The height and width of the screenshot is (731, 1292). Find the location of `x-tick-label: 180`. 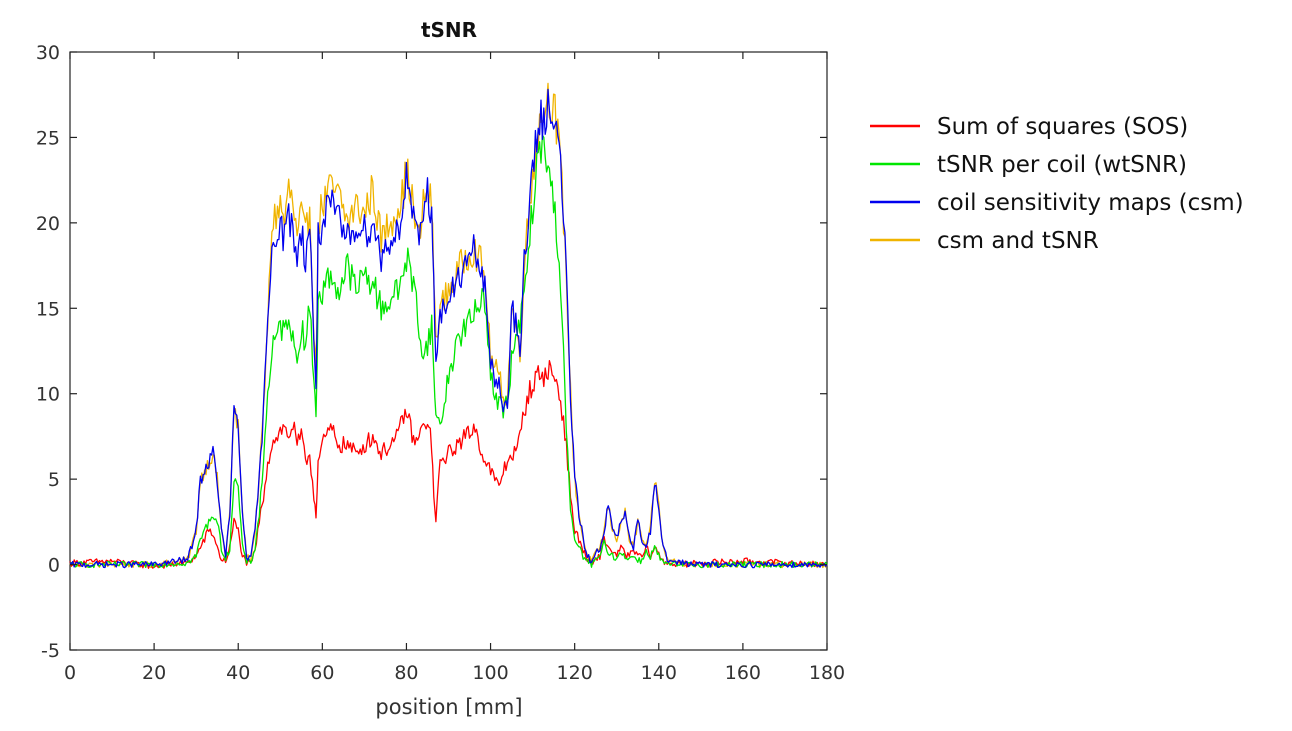

x-tick-label: 180 is located at coordinates (827, 673).